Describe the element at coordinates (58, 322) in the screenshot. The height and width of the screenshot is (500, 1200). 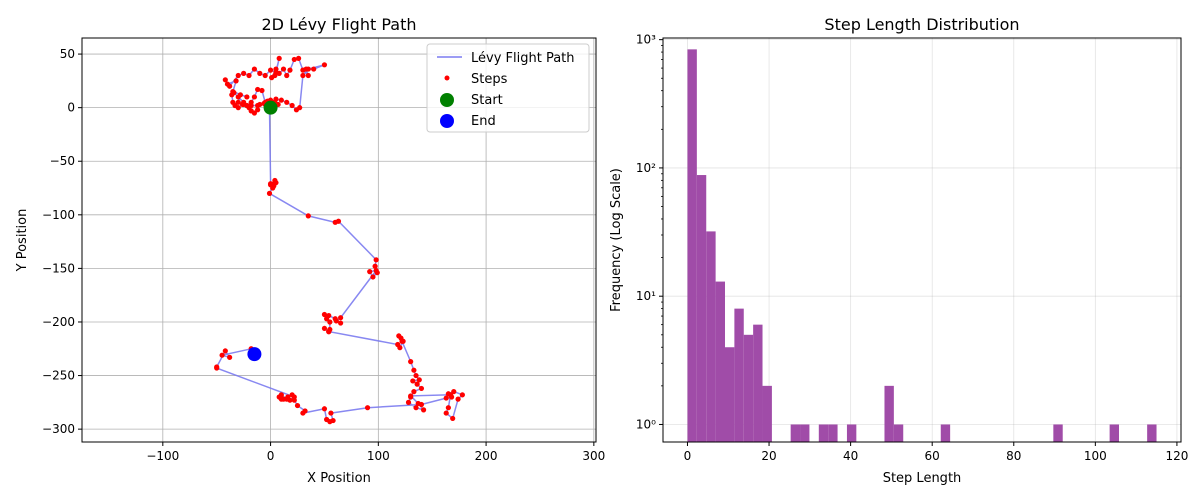
I see `y-tick-label: −200` at that location.